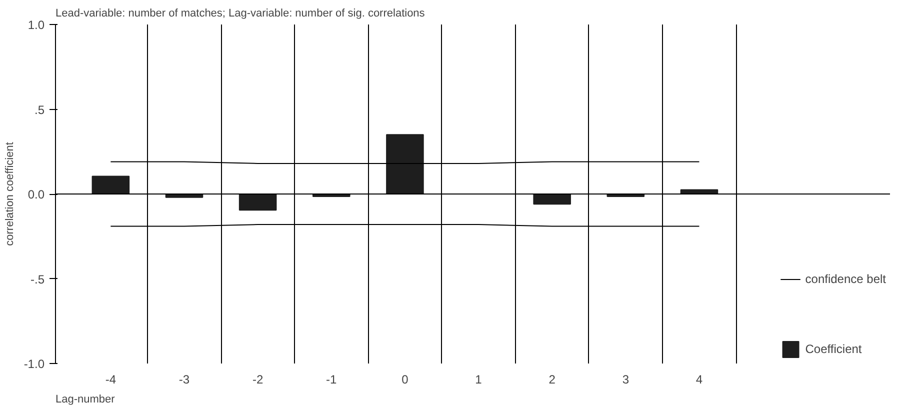  I want to click on legend-label: confidence belt, so click(845, 279).